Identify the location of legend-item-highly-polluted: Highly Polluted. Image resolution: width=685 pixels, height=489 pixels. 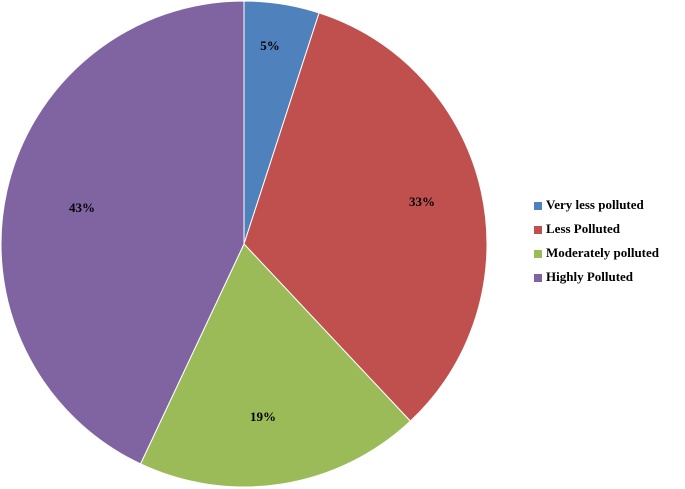
(584, 276).